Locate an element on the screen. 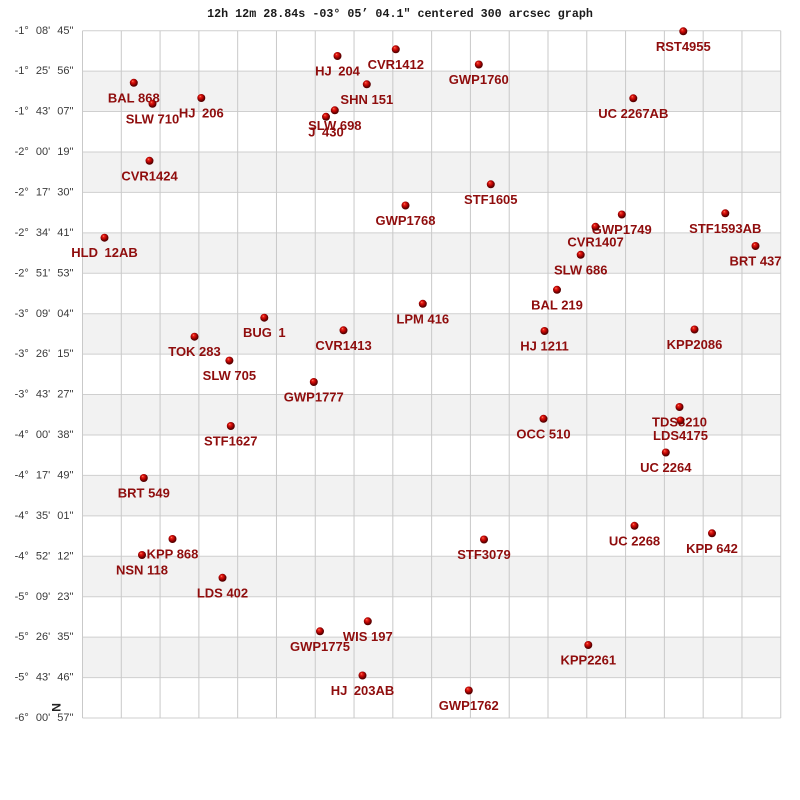  svg-text: -6° 00' 57" is located at coordinates (44, 718).